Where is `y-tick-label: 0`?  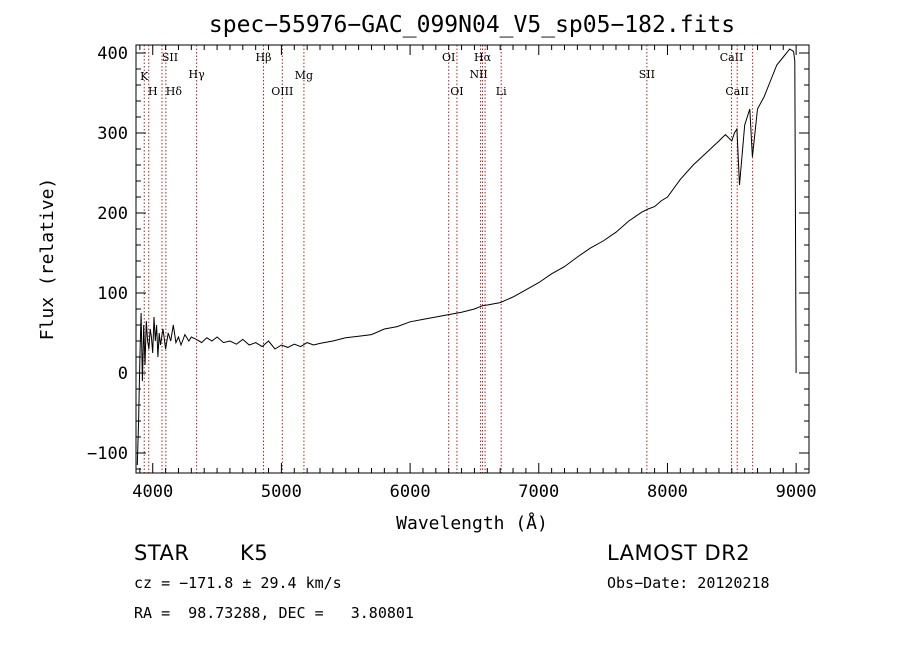 y-tick-label: 0 is located at coordinates (123, 374).